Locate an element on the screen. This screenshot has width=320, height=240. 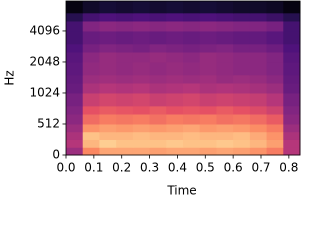
x-tick-label: 0.2 is located at coordinates (121, 168).